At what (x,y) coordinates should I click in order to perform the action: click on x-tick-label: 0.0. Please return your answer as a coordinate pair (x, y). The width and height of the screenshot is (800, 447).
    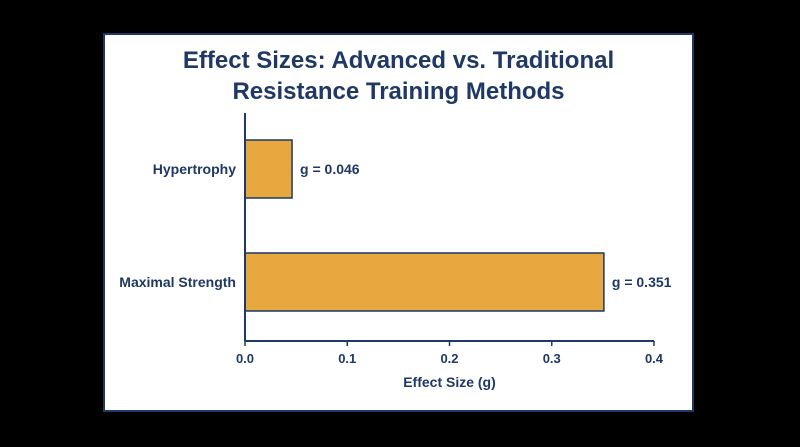
    Looking at the image, I should click on (245, 358).